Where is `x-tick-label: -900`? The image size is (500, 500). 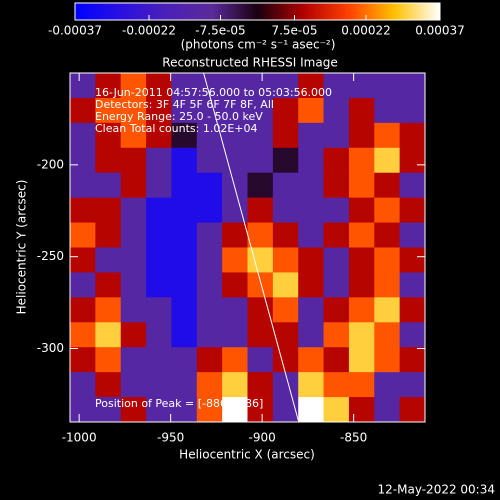
x-tick-label: -900 is located at coordinates (262, 438).